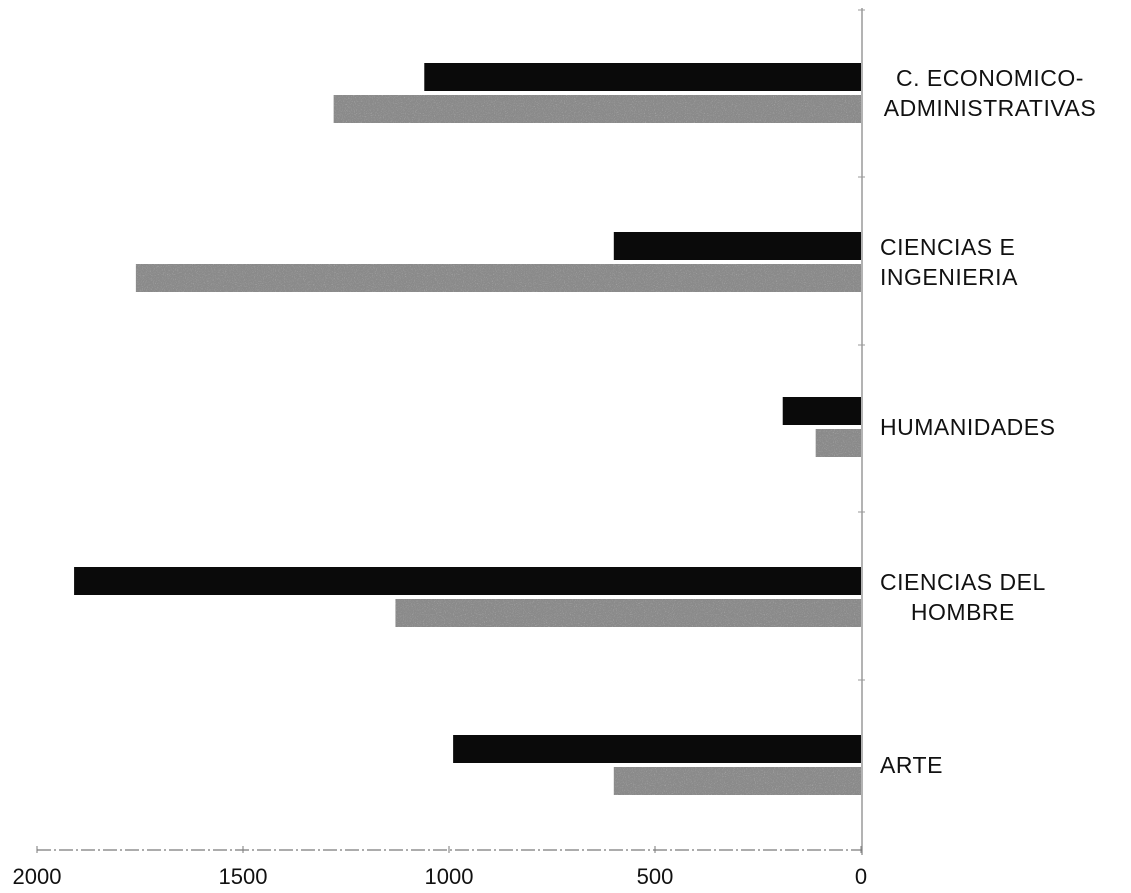 The image size is (1131, 893). Describe the element at coordinates (947, 247) in the screenshot. I see `category-label-2-line-1: CIENCIAS E` at that location.